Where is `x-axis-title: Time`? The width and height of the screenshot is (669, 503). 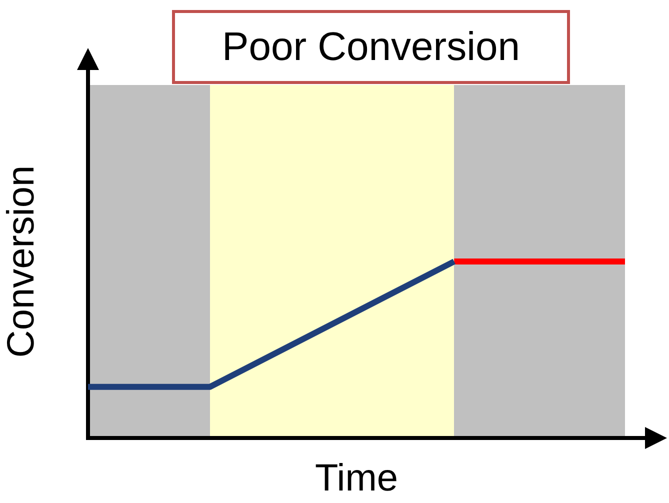 x-axis-title: Time is located at coordinates (356, 479).